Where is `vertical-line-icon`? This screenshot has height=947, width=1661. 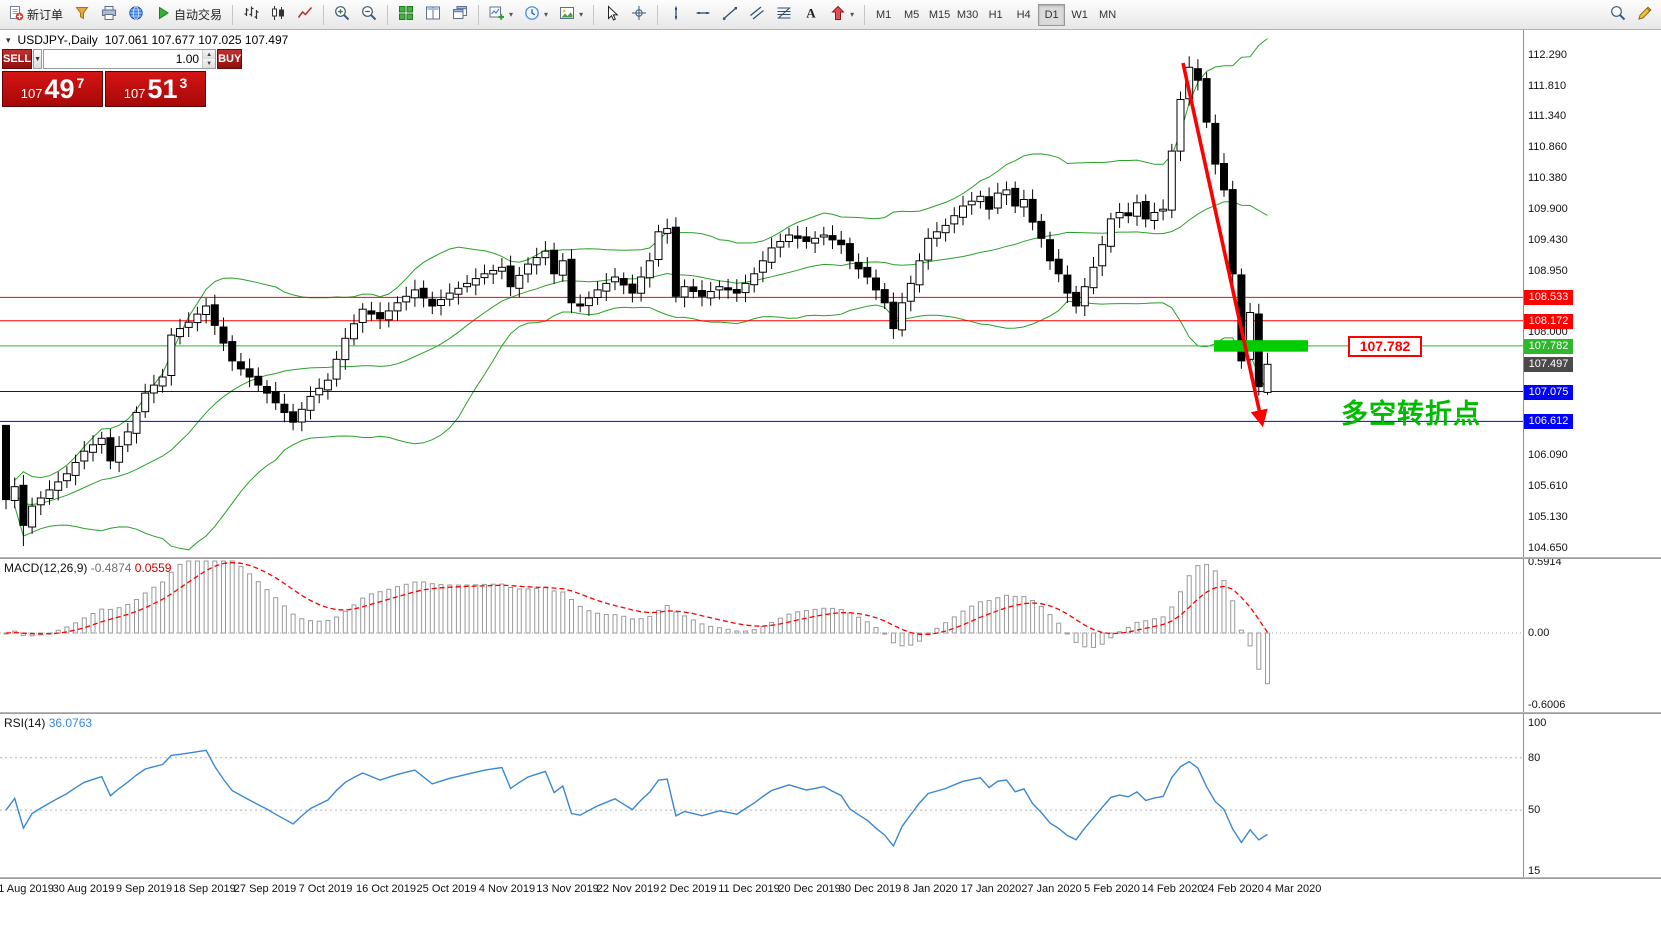 vertical-line-icon is located at coordinates (676, 14).